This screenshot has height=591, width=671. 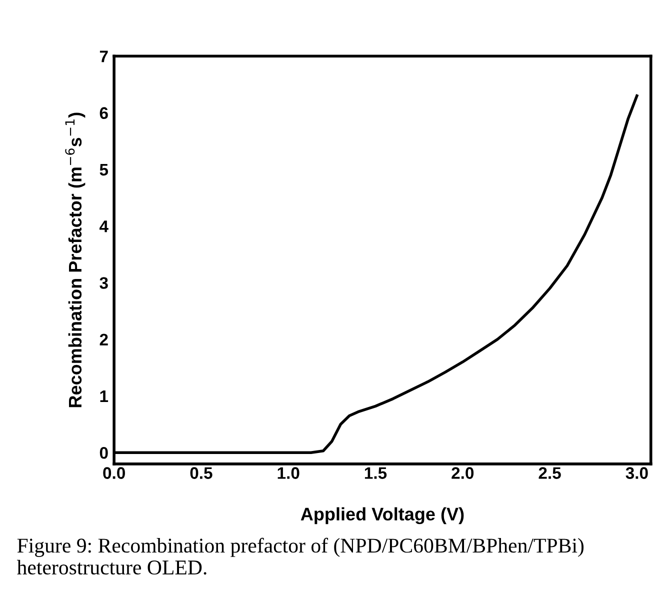 What do you see at coordinates (201, 473) in the screenshot?
I see `x-tick-label: 0.5` at bounding box center [201, 473].